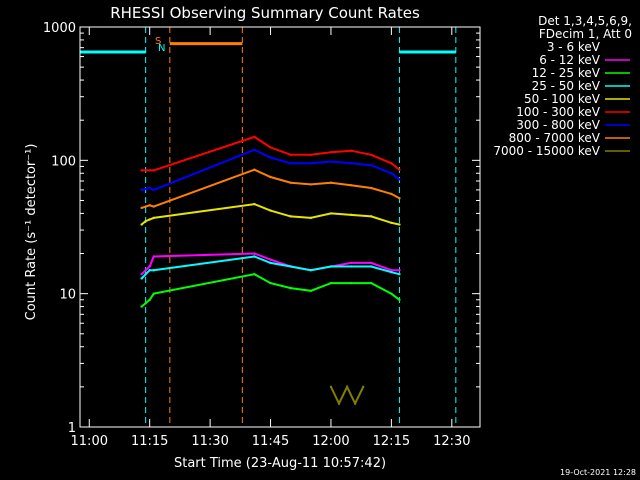  I want to click on legend-header-2: FDecim 1, Att 0, so click(585, 34).